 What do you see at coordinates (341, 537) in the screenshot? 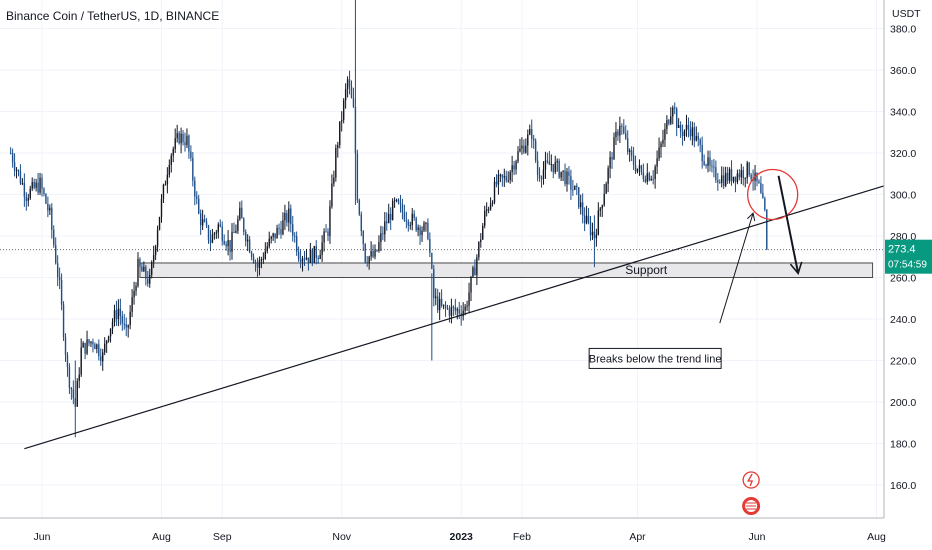
I see `x-tick-label: Nov` at bounding box center [341, 537].